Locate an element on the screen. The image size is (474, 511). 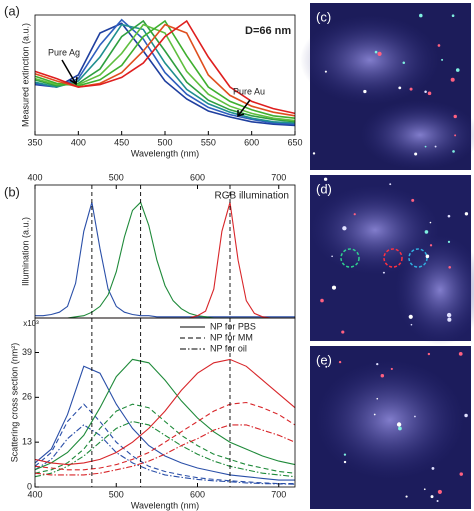
y-axis-label: Illumination (a.u.) is located at coordinates (25, 251).